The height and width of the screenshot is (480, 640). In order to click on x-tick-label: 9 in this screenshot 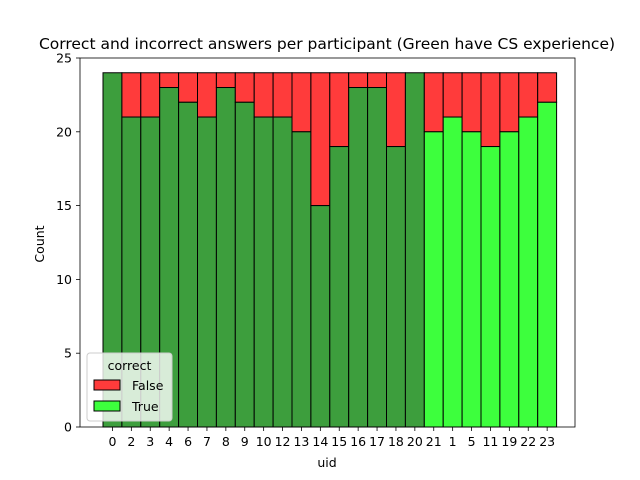, I will do `click(245, 441)`.